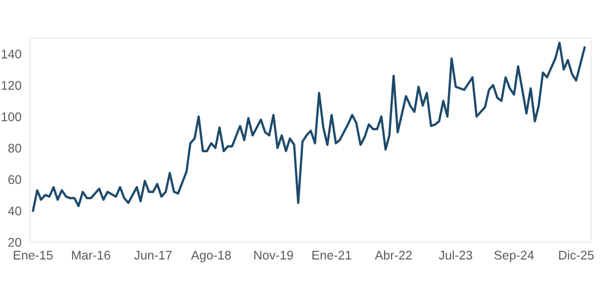 The width and height of the screenshot is (600, 300). I want to click on x-tick-label: Ene-21, so click(332, 255).